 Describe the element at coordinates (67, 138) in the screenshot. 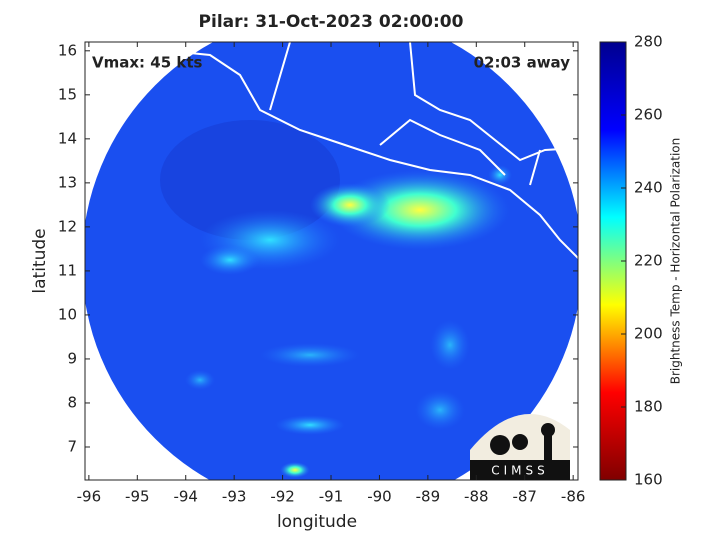

I see `y-tick-label: 14` at that location.